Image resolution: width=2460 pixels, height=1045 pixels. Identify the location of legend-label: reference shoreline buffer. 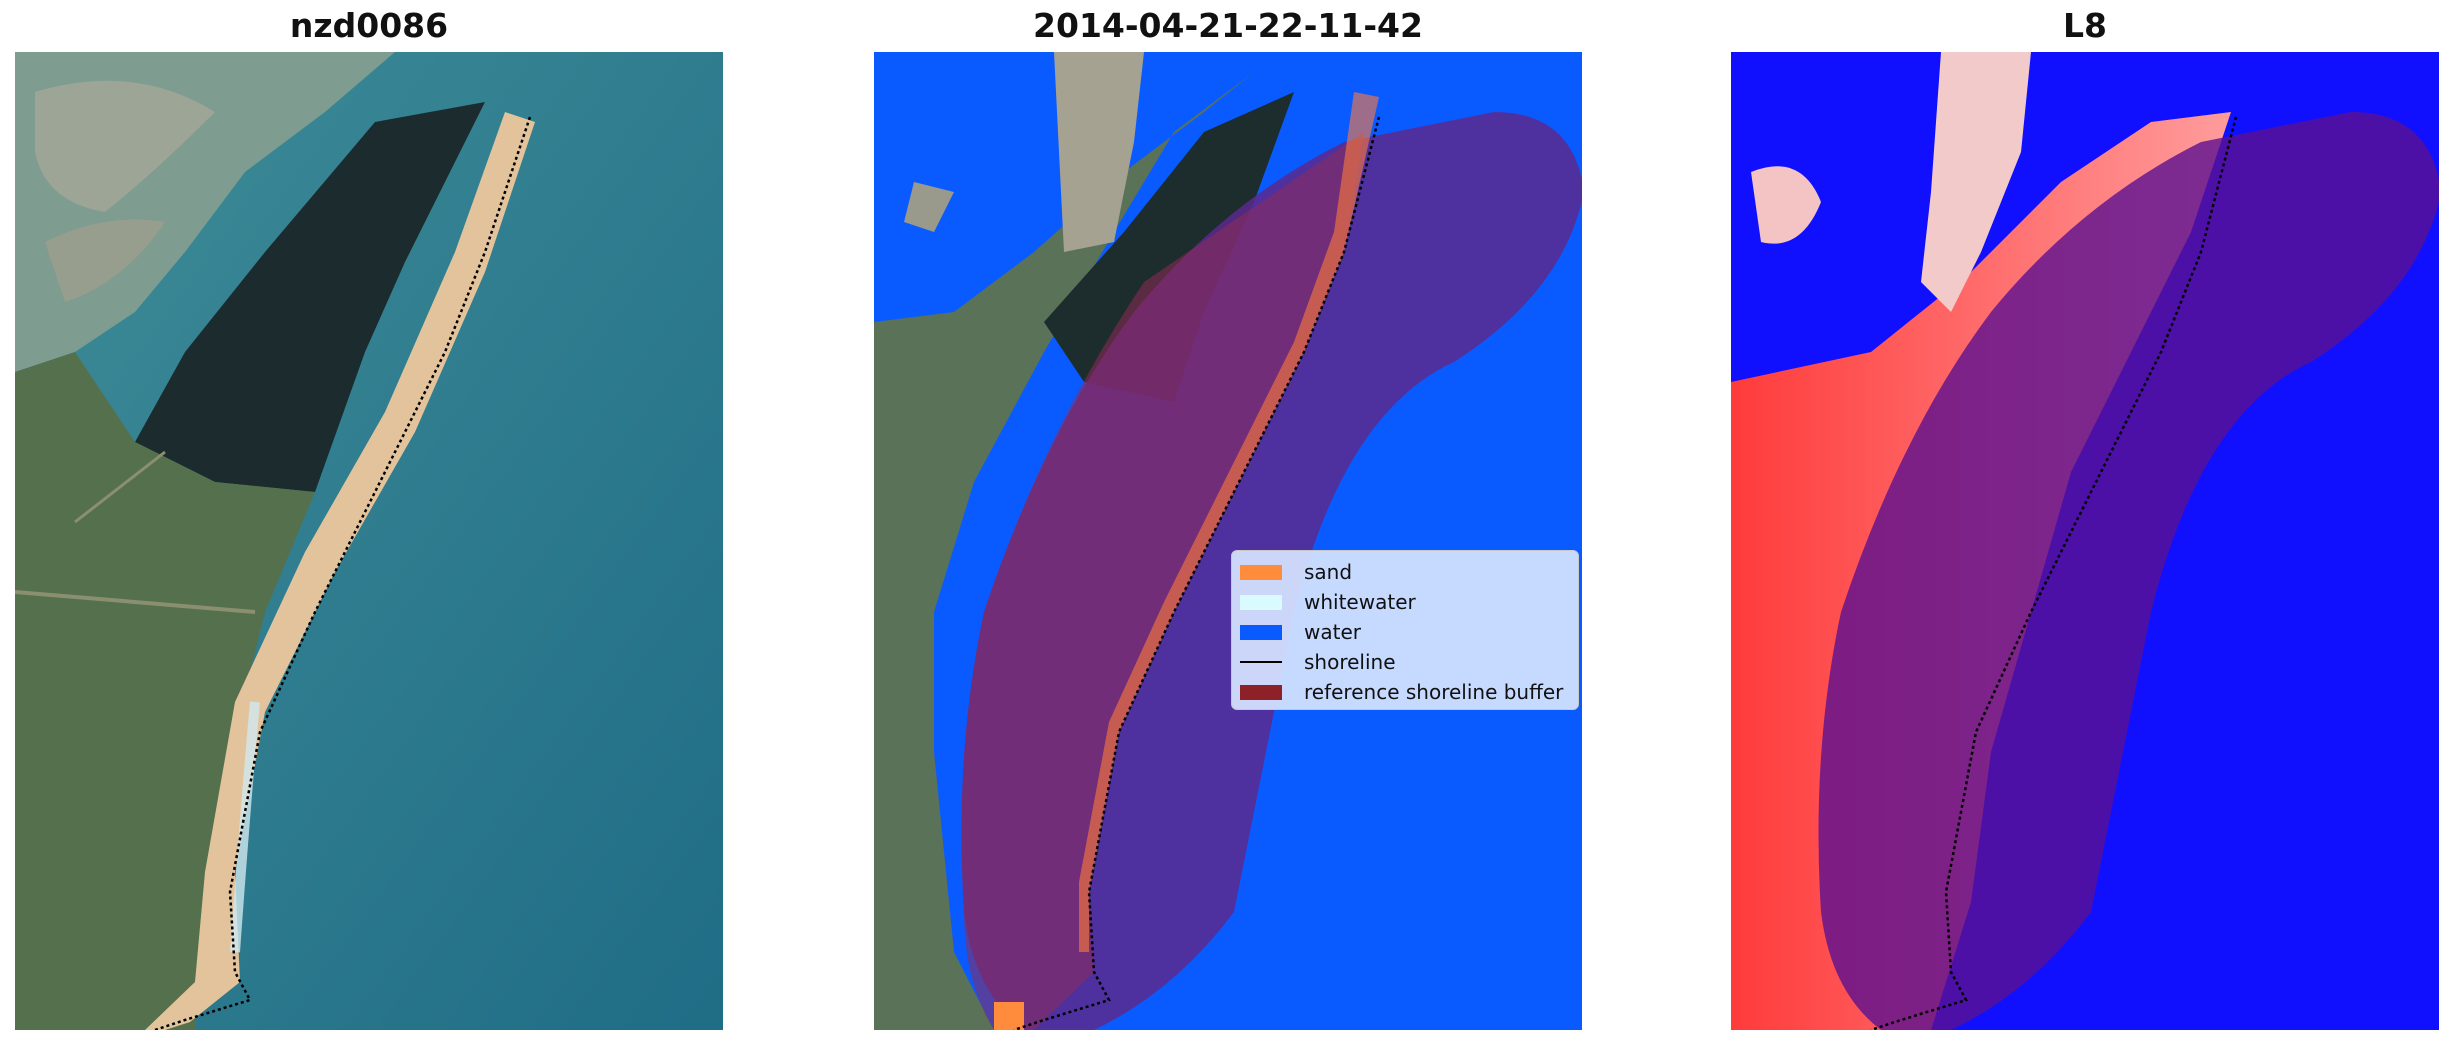
(1434, 692).